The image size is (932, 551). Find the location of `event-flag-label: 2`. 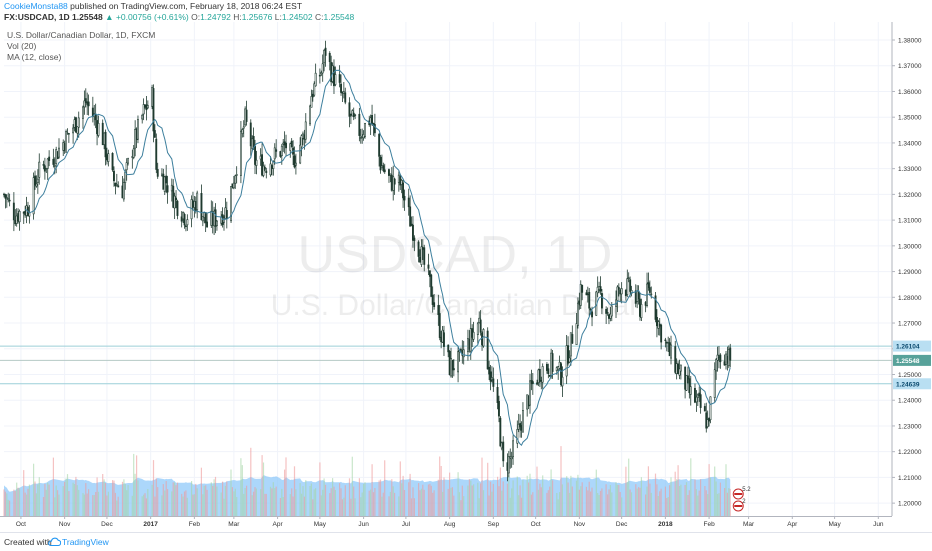

event-flag-label: 2 is located at coordinates (744, 502).